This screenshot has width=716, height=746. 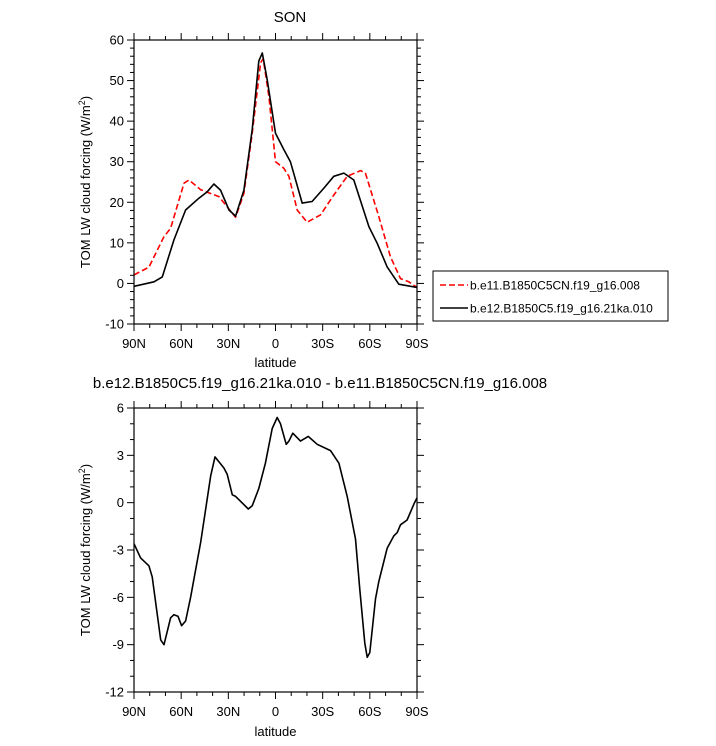 I want to click on chart-title: SON, so click(x=290, y=17).